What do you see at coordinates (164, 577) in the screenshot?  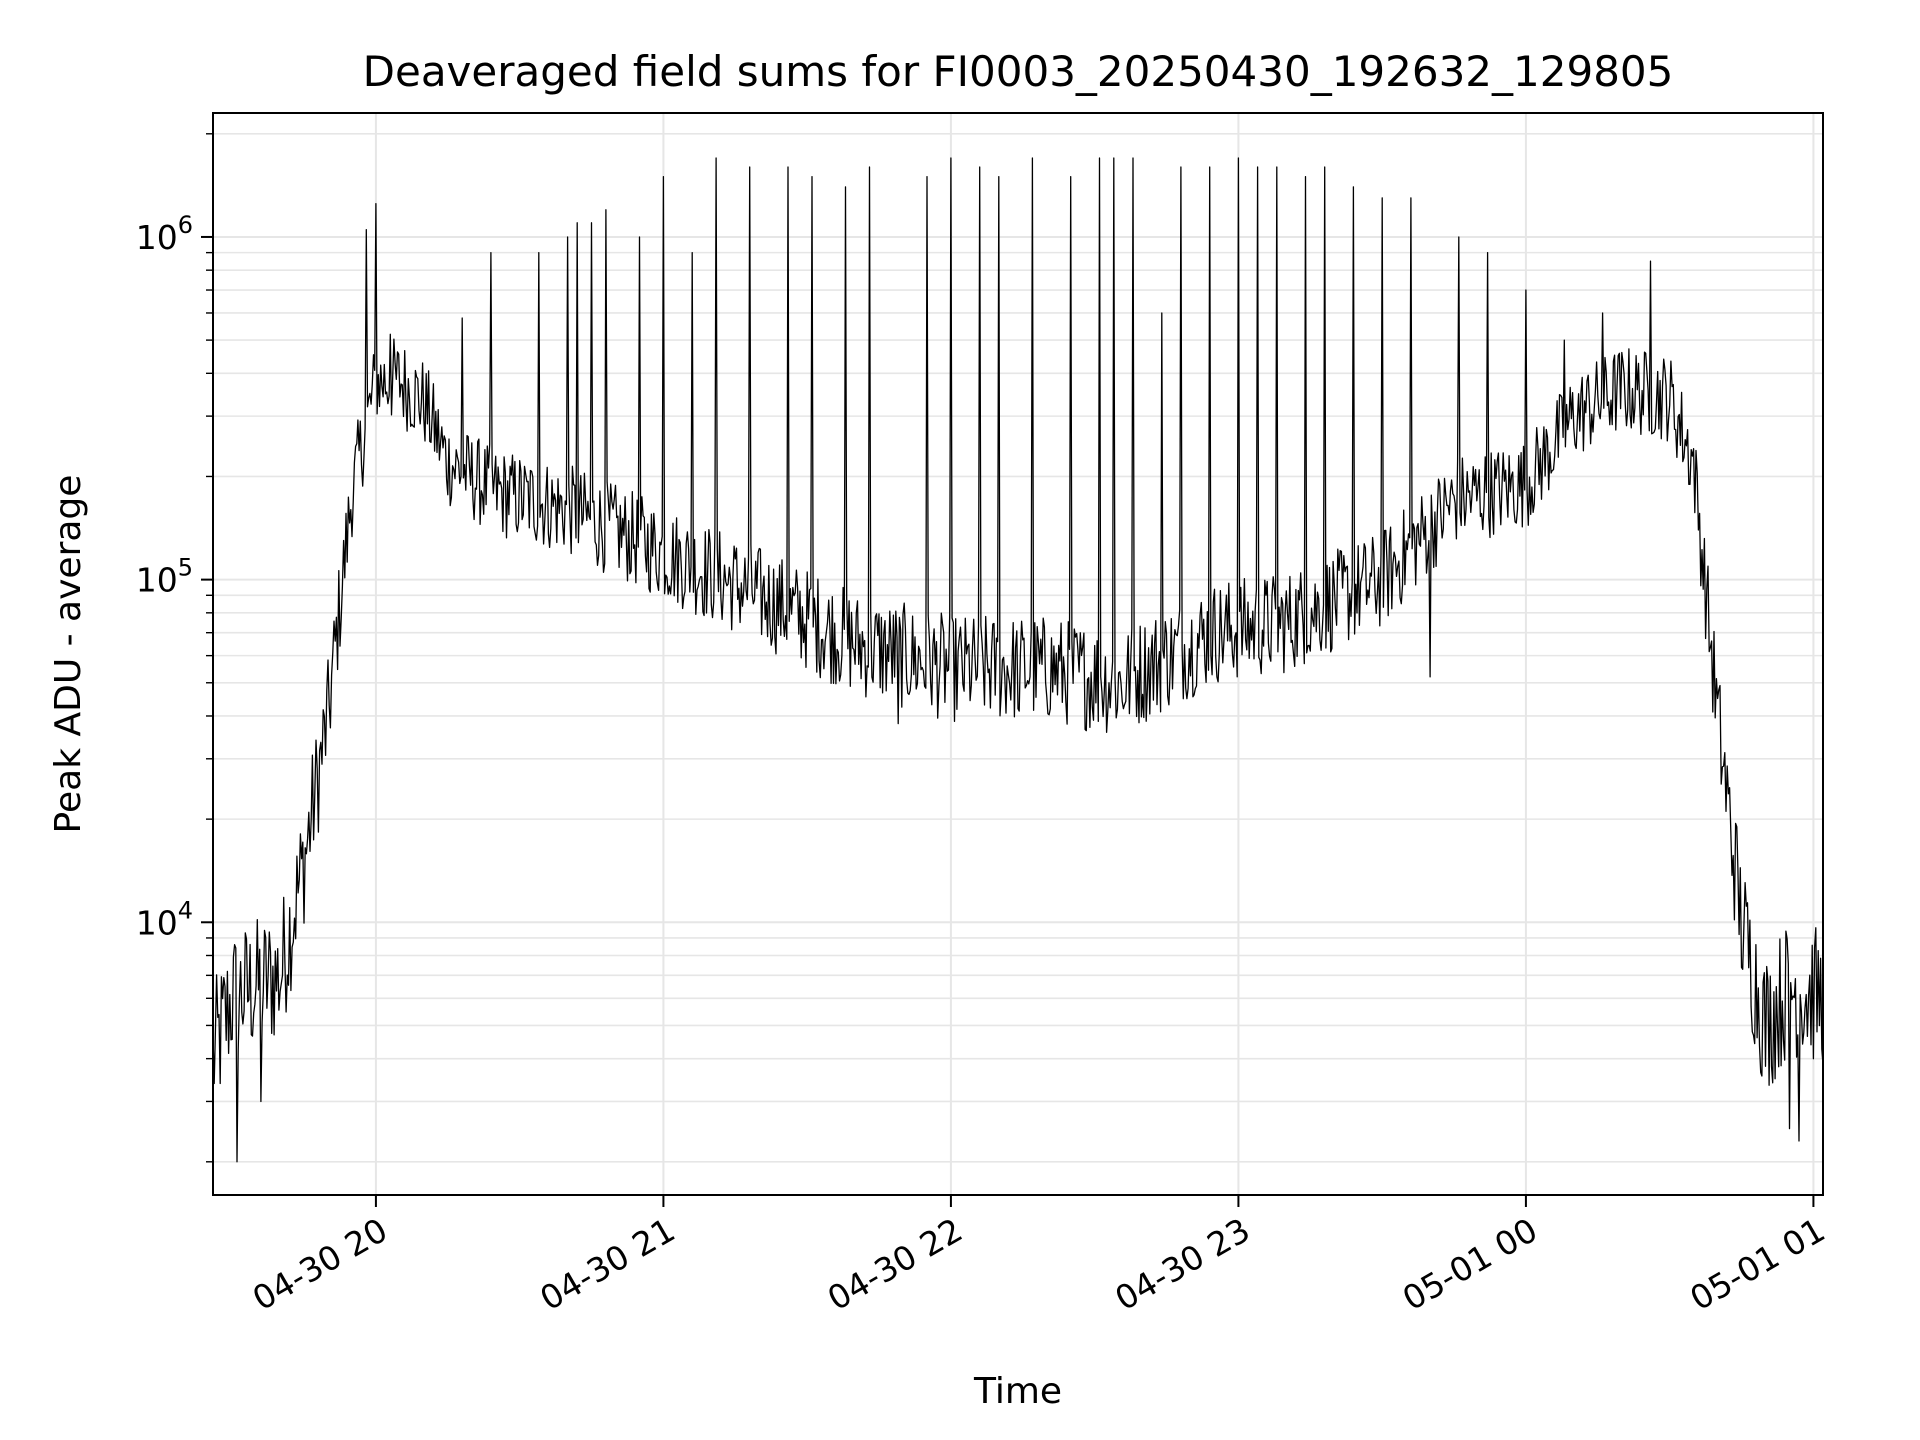 I see `y-tick-label: 10⁵` at bounding box center [164, 577].